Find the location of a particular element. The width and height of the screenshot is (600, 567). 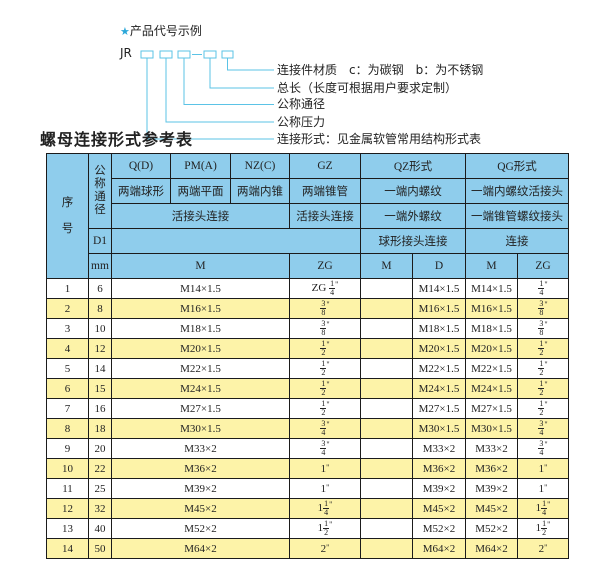

cell-d1: 16 is located at coordinates (100, 408).